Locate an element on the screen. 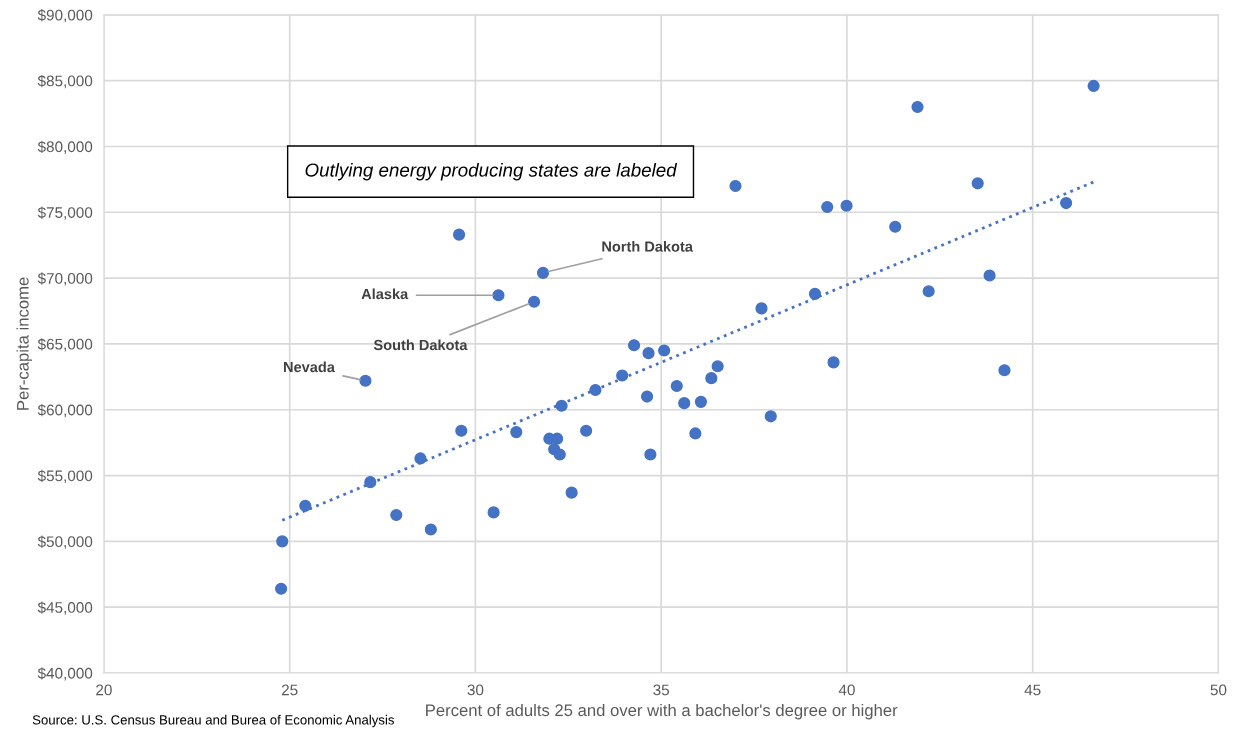 Image resolution: width=1237 pixels, height=742 pixels. annotation: Alaska is located at coordinates (385, 294).